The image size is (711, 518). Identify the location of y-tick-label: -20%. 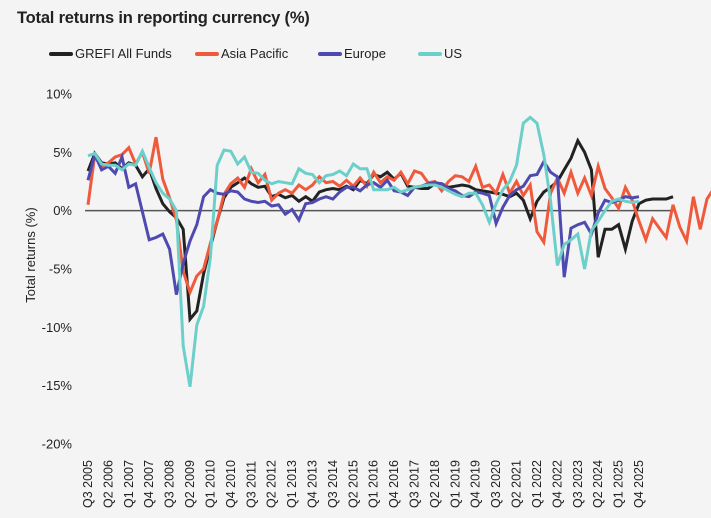
(57, 444).